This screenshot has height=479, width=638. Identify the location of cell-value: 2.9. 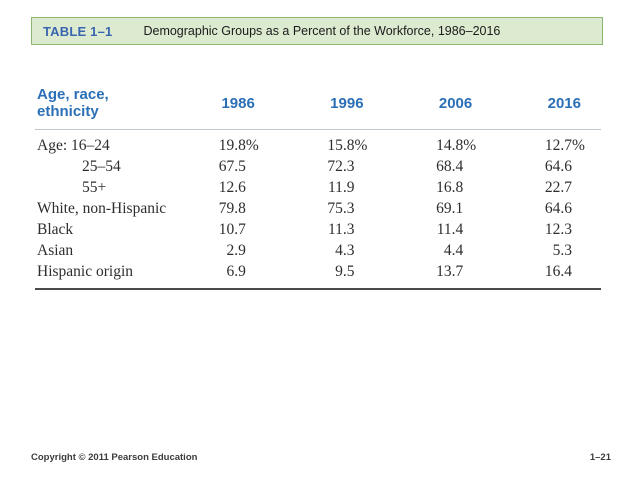
(236, 250).